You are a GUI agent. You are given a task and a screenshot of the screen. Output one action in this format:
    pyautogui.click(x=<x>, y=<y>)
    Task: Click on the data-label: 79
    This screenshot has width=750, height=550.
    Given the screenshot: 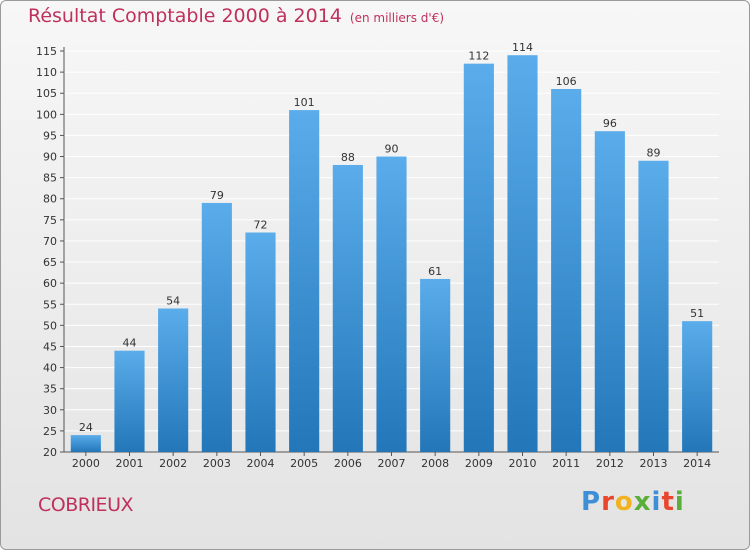 What is the action you would take?
    pyautogui.click(x=217, y=195)
    